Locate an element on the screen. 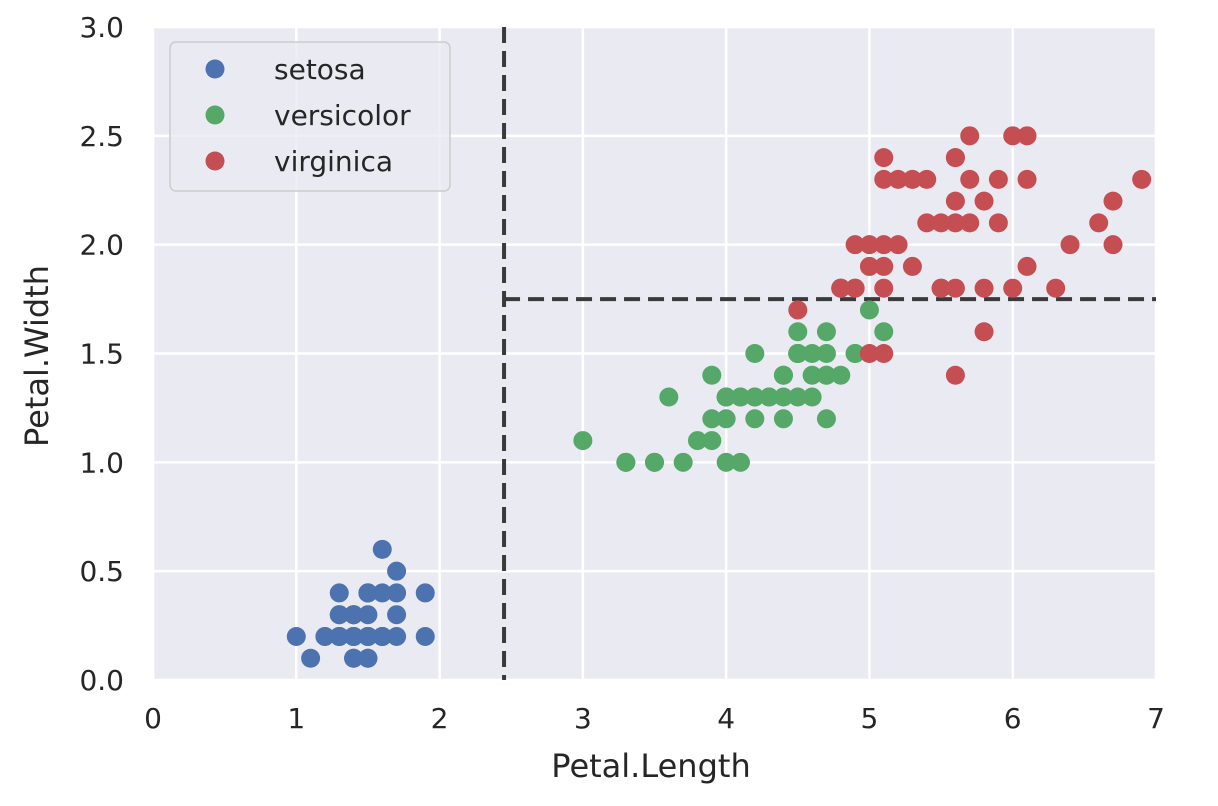 The image size is (1218, 806). y-tick-label: 2.5 is located at coordinates (101, 136).